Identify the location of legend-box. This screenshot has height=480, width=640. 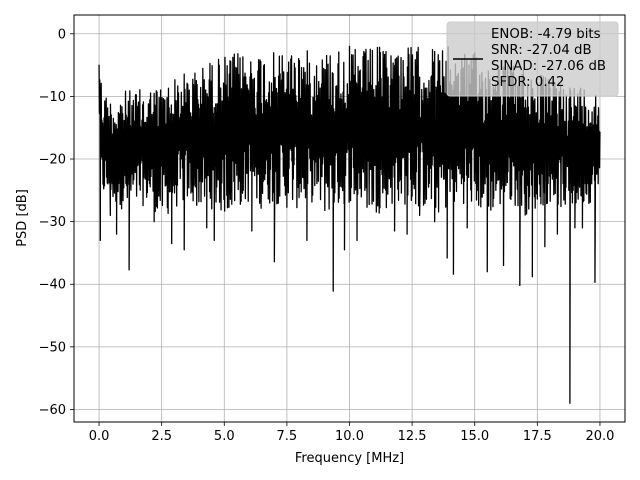
(532, 59).